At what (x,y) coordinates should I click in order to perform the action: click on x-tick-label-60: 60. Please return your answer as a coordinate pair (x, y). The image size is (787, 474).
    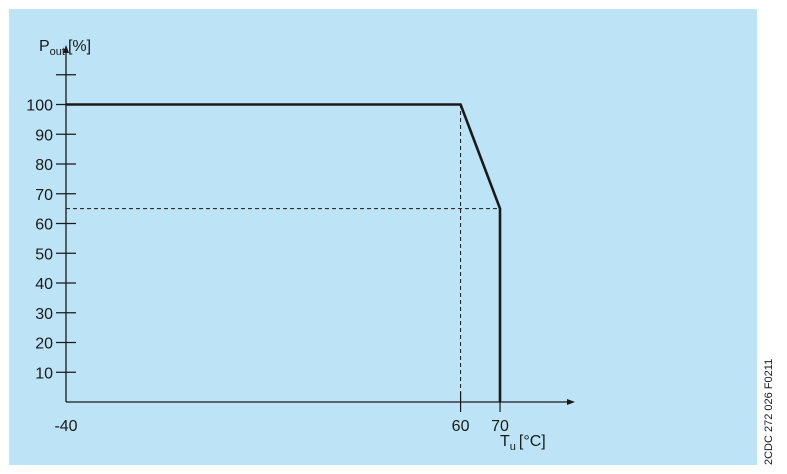
    Looking at the image, I should click on (461, 426).